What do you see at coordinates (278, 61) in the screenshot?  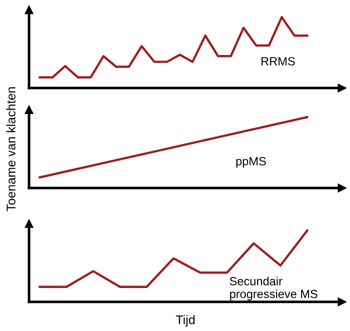 I see `series-label: RRMS` at bounding box center [278, 61].